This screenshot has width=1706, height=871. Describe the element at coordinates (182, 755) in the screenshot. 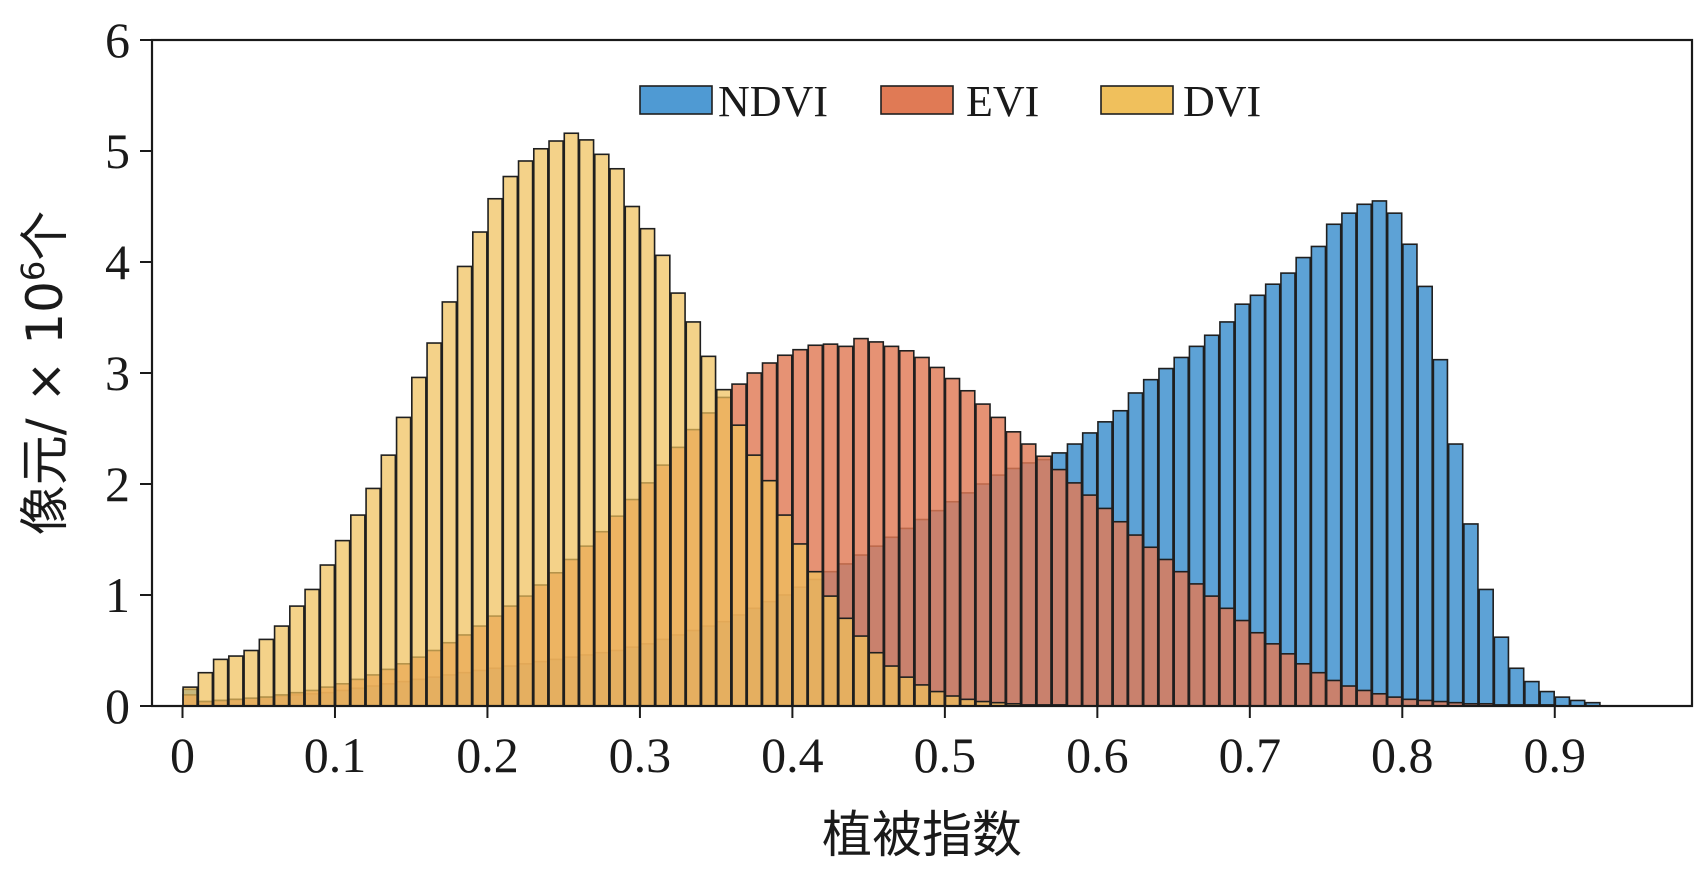

I see `x-tick-label: 0` at that location.